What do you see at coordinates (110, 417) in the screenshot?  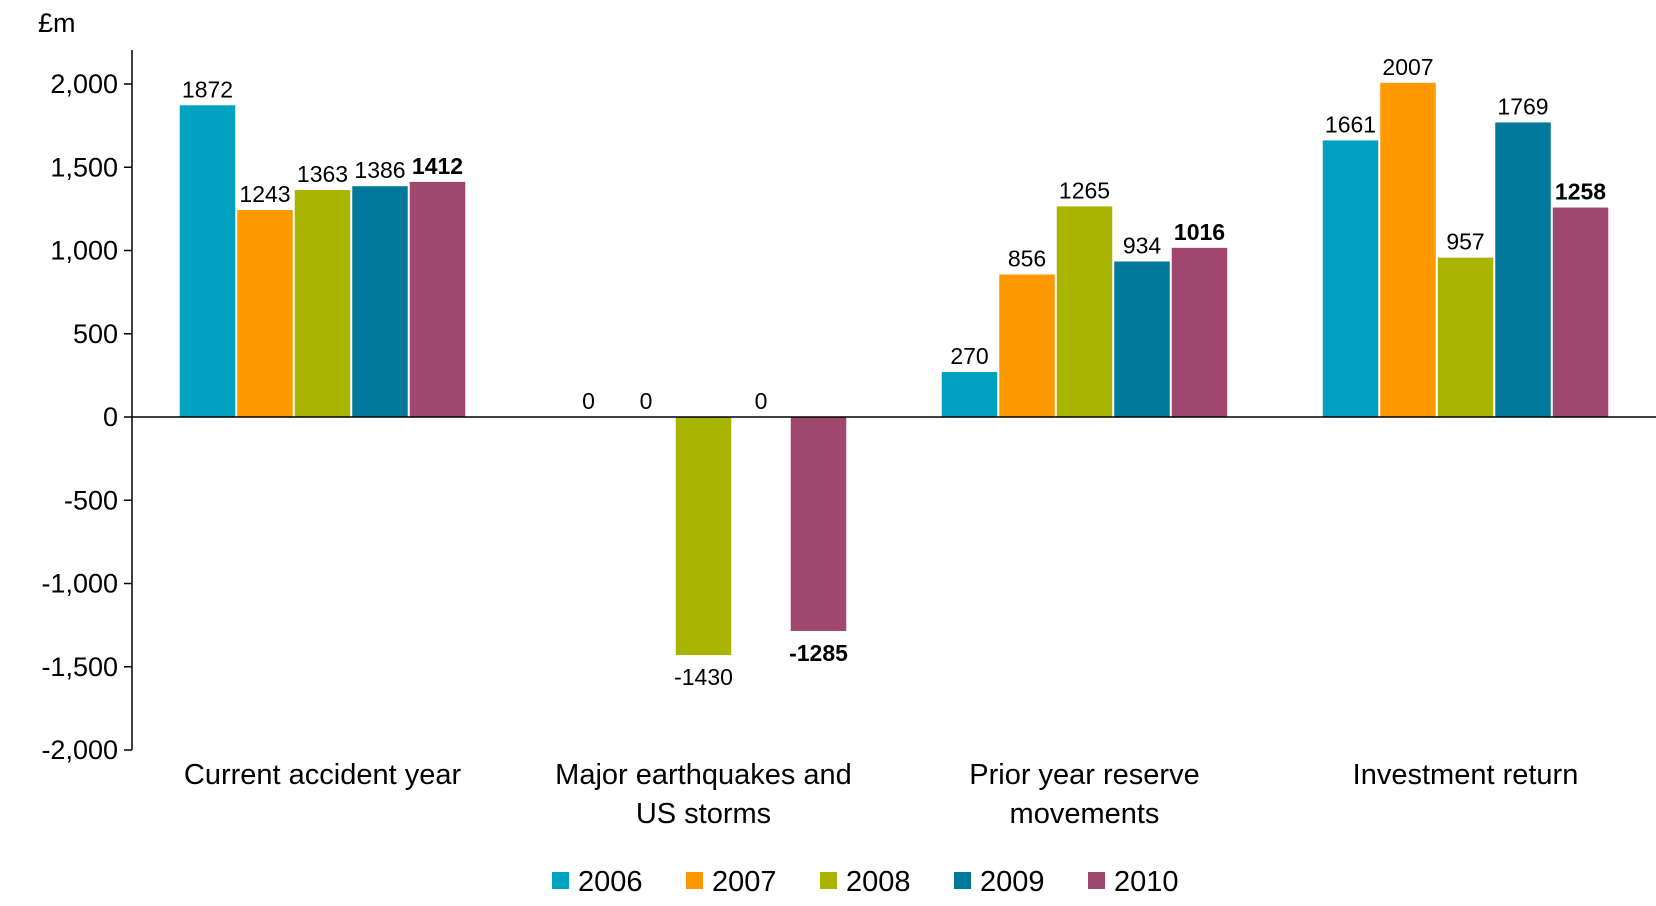 I see `y-tick-label: 0` at bounding box center [110, 417].